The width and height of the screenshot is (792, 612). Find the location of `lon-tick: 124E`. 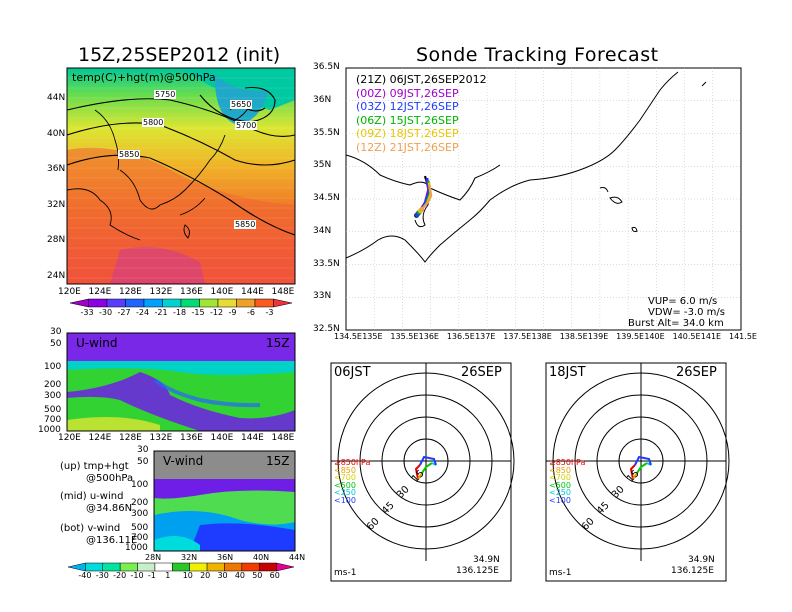

lon-tick: 124E is located at coordinates (100, 292).